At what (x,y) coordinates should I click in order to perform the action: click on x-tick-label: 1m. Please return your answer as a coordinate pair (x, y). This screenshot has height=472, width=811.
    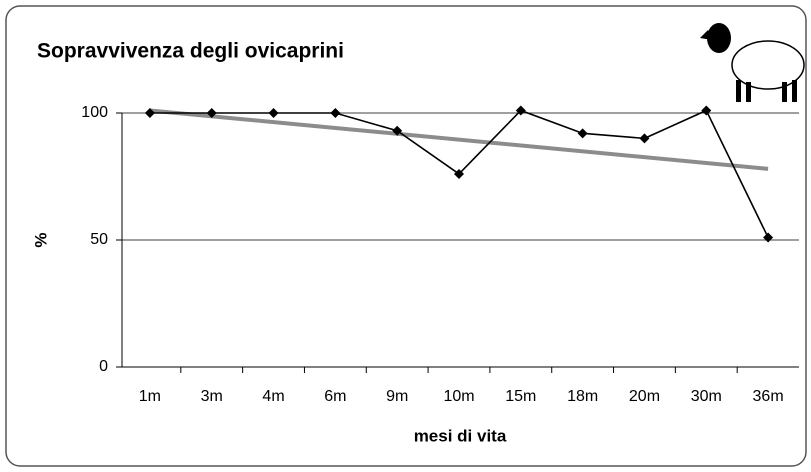
    Looking at the image, I should click on (150, 396).